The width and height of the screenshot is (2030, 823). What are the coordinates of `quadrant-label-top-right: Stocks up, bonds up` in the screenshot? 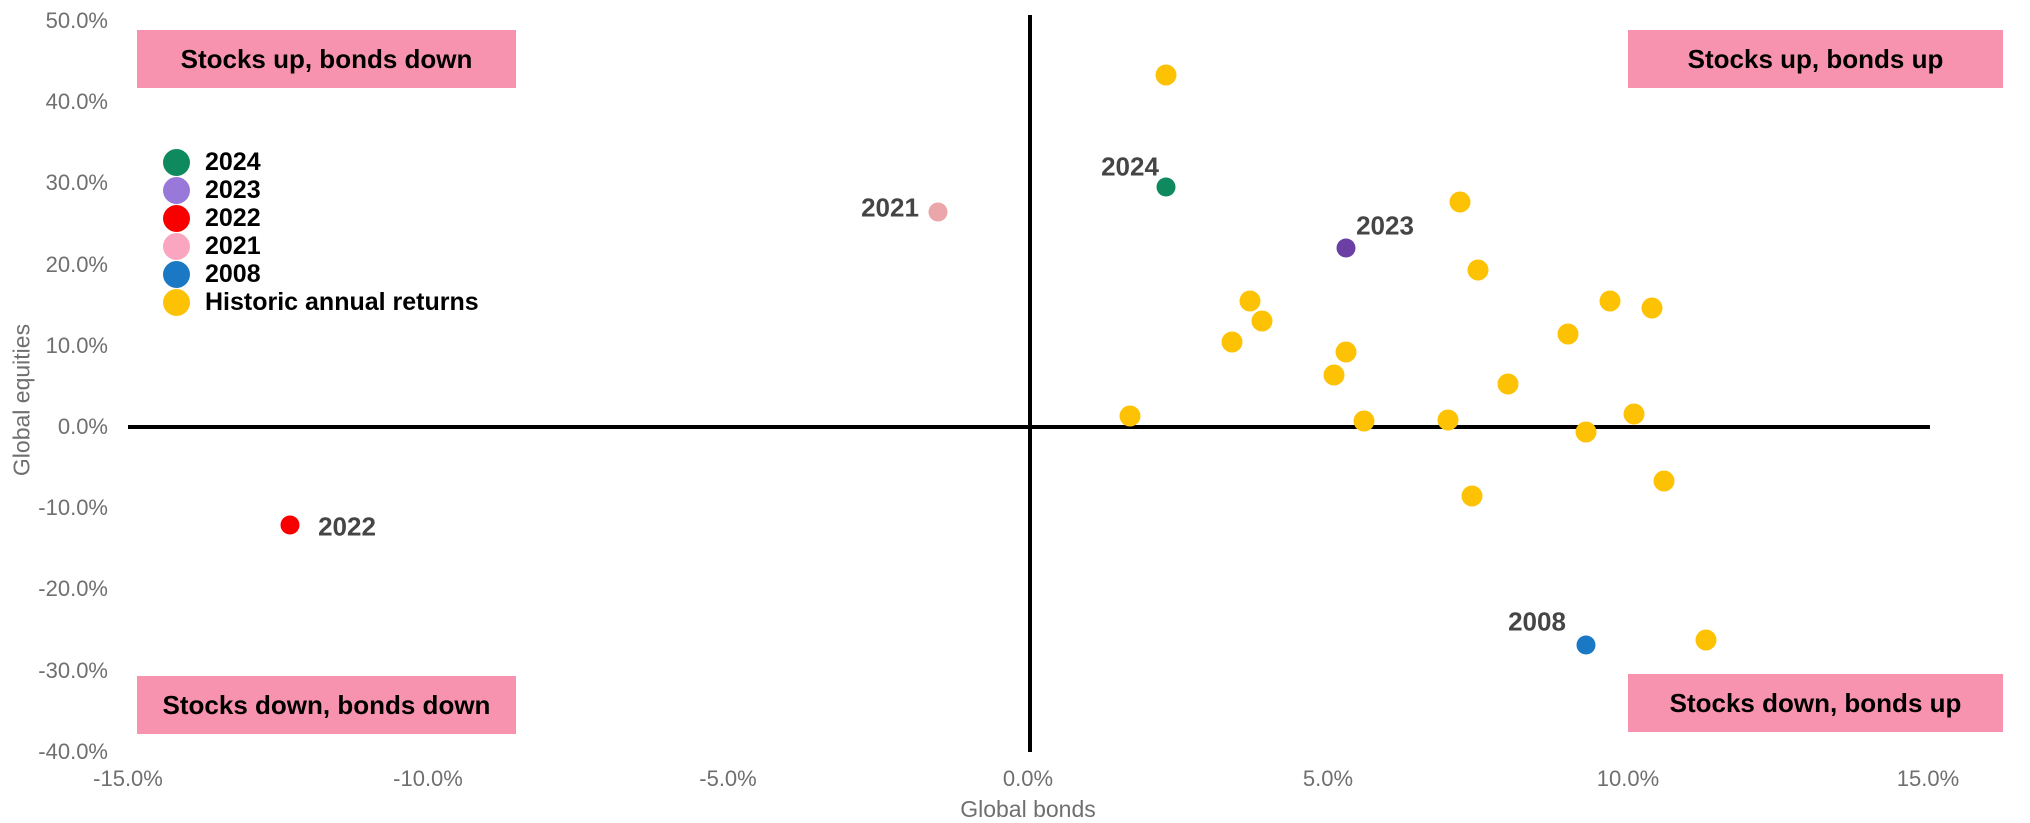 It's located at (1815, 59).